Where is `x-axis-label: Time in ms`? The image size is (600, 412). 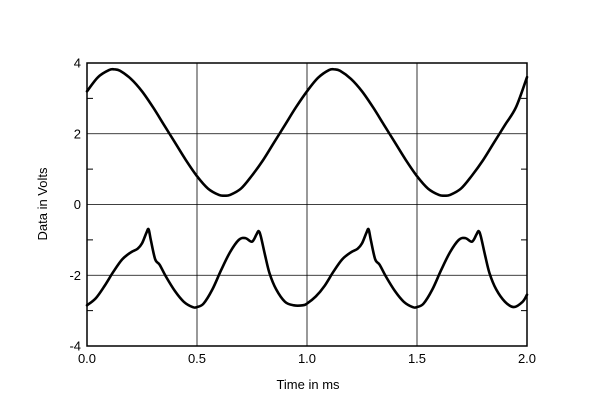
x-axis-label: Time in ms is located at coordinates (308, 384).